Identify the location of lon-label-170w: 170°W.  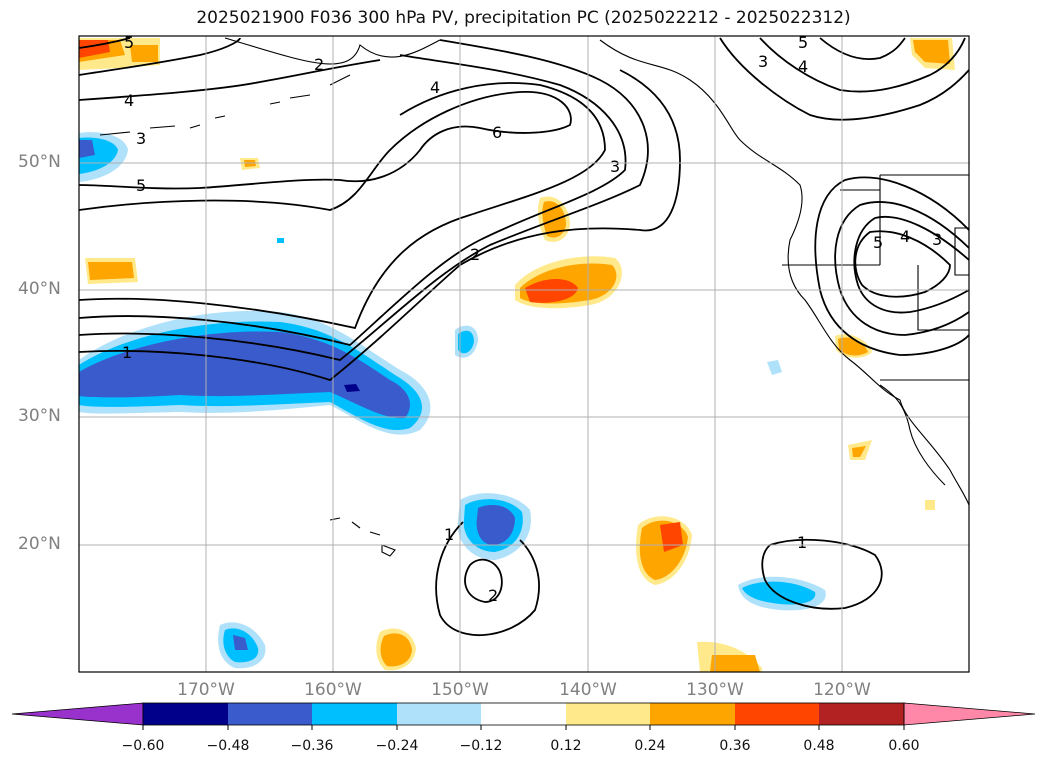
(206, 690).